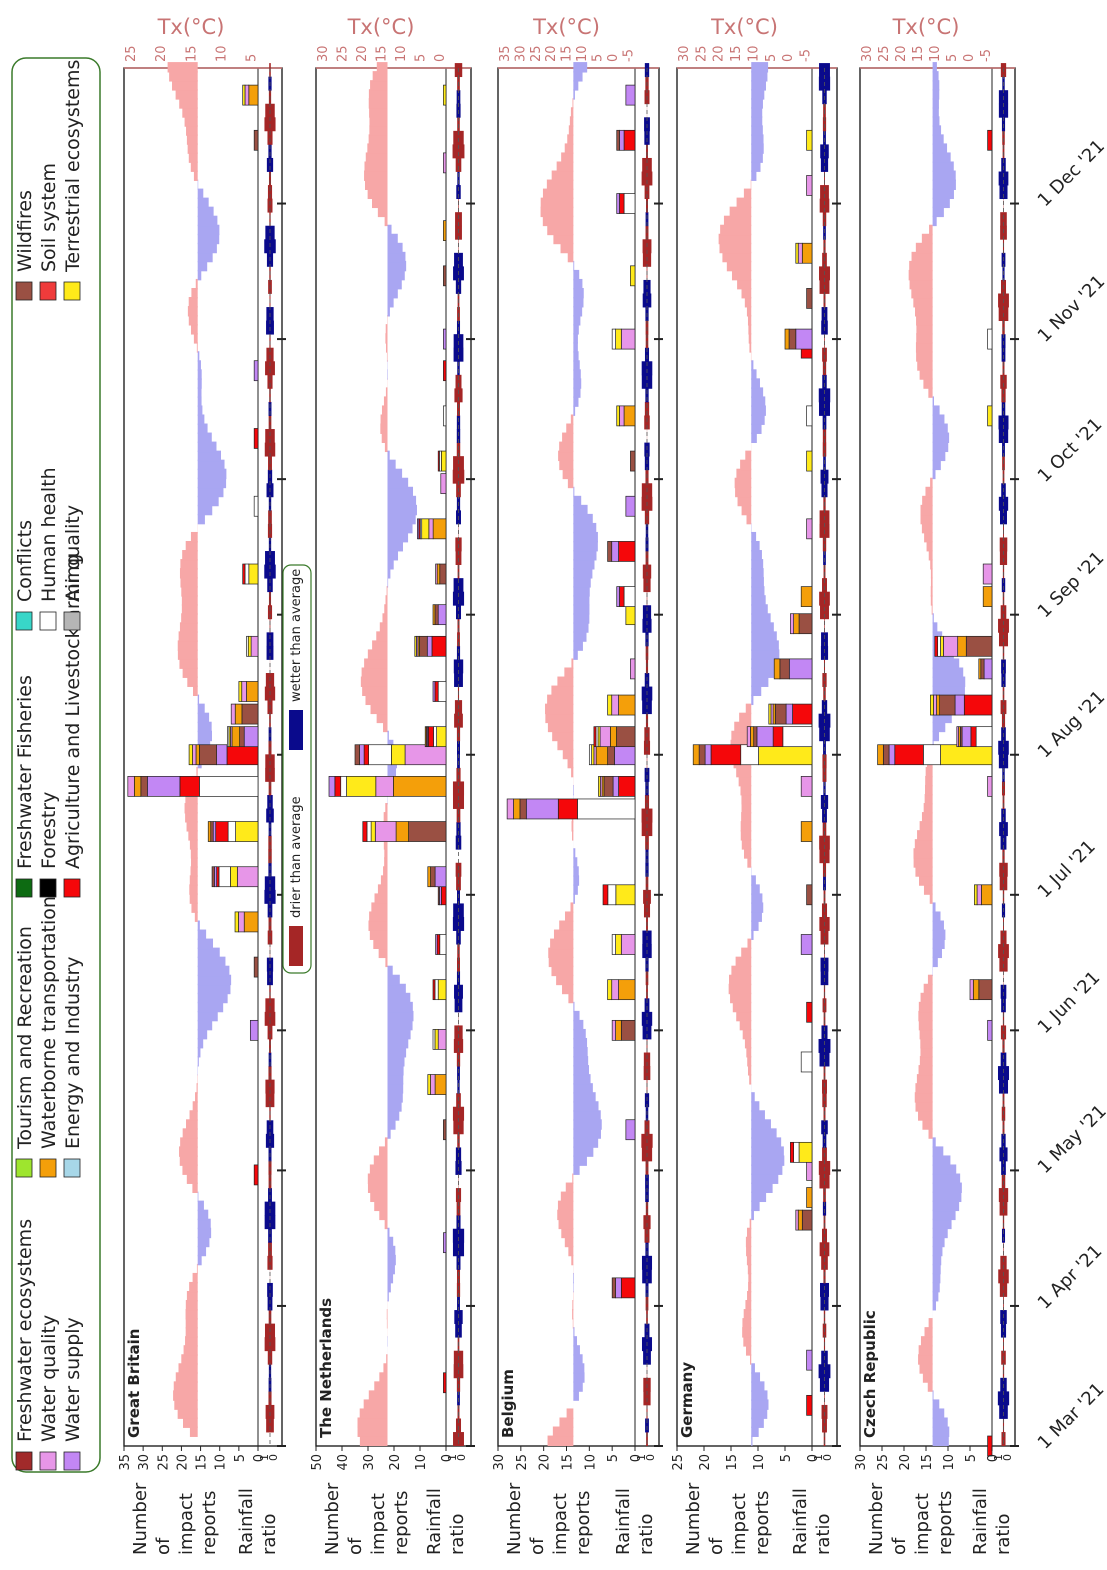 Image resolution: width=1107 pixels, height=1570 pixels. What do you see at coordinates (182, 1462) in the screenshot?
I see `impact-tick-label: 20` at bounding box center [182, 1462].